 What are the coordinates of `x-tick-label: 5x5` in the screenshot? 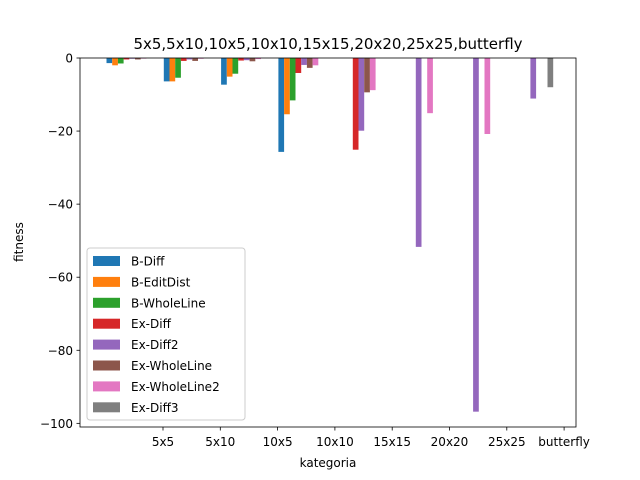 It's located at (163, 442).